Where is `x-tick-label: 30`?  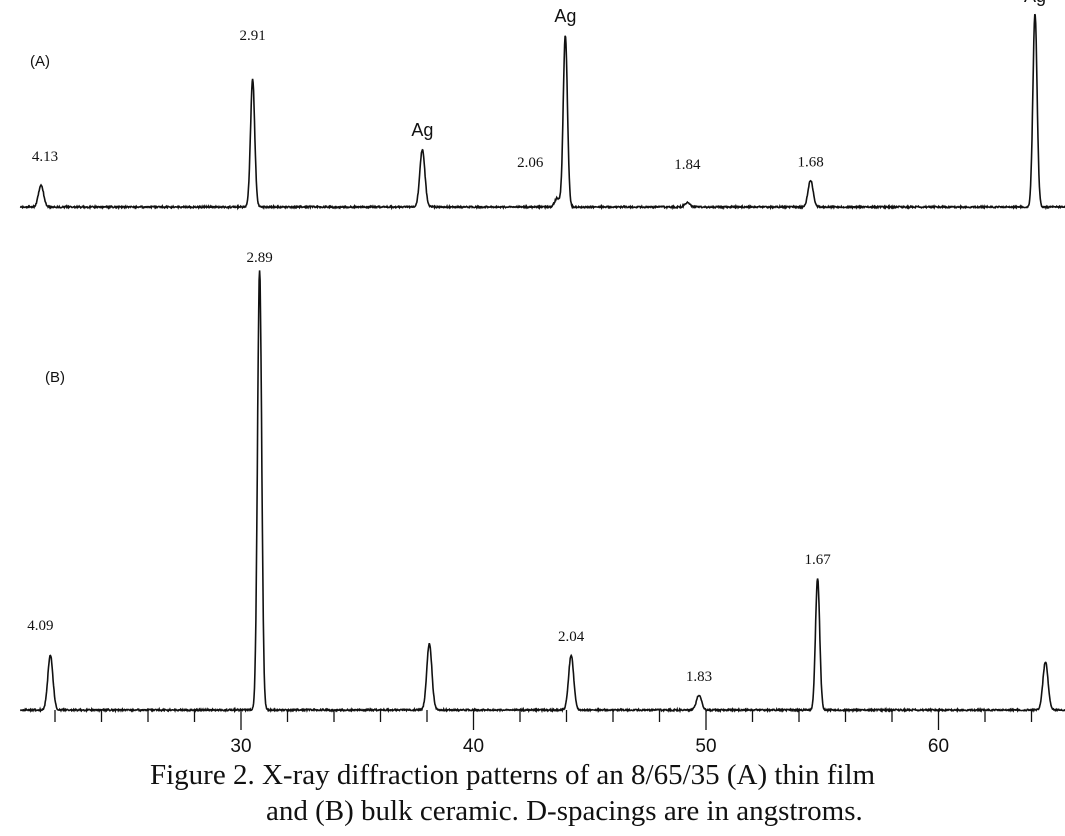
x-tick-label: 30 is located at coordinates (240, 746).